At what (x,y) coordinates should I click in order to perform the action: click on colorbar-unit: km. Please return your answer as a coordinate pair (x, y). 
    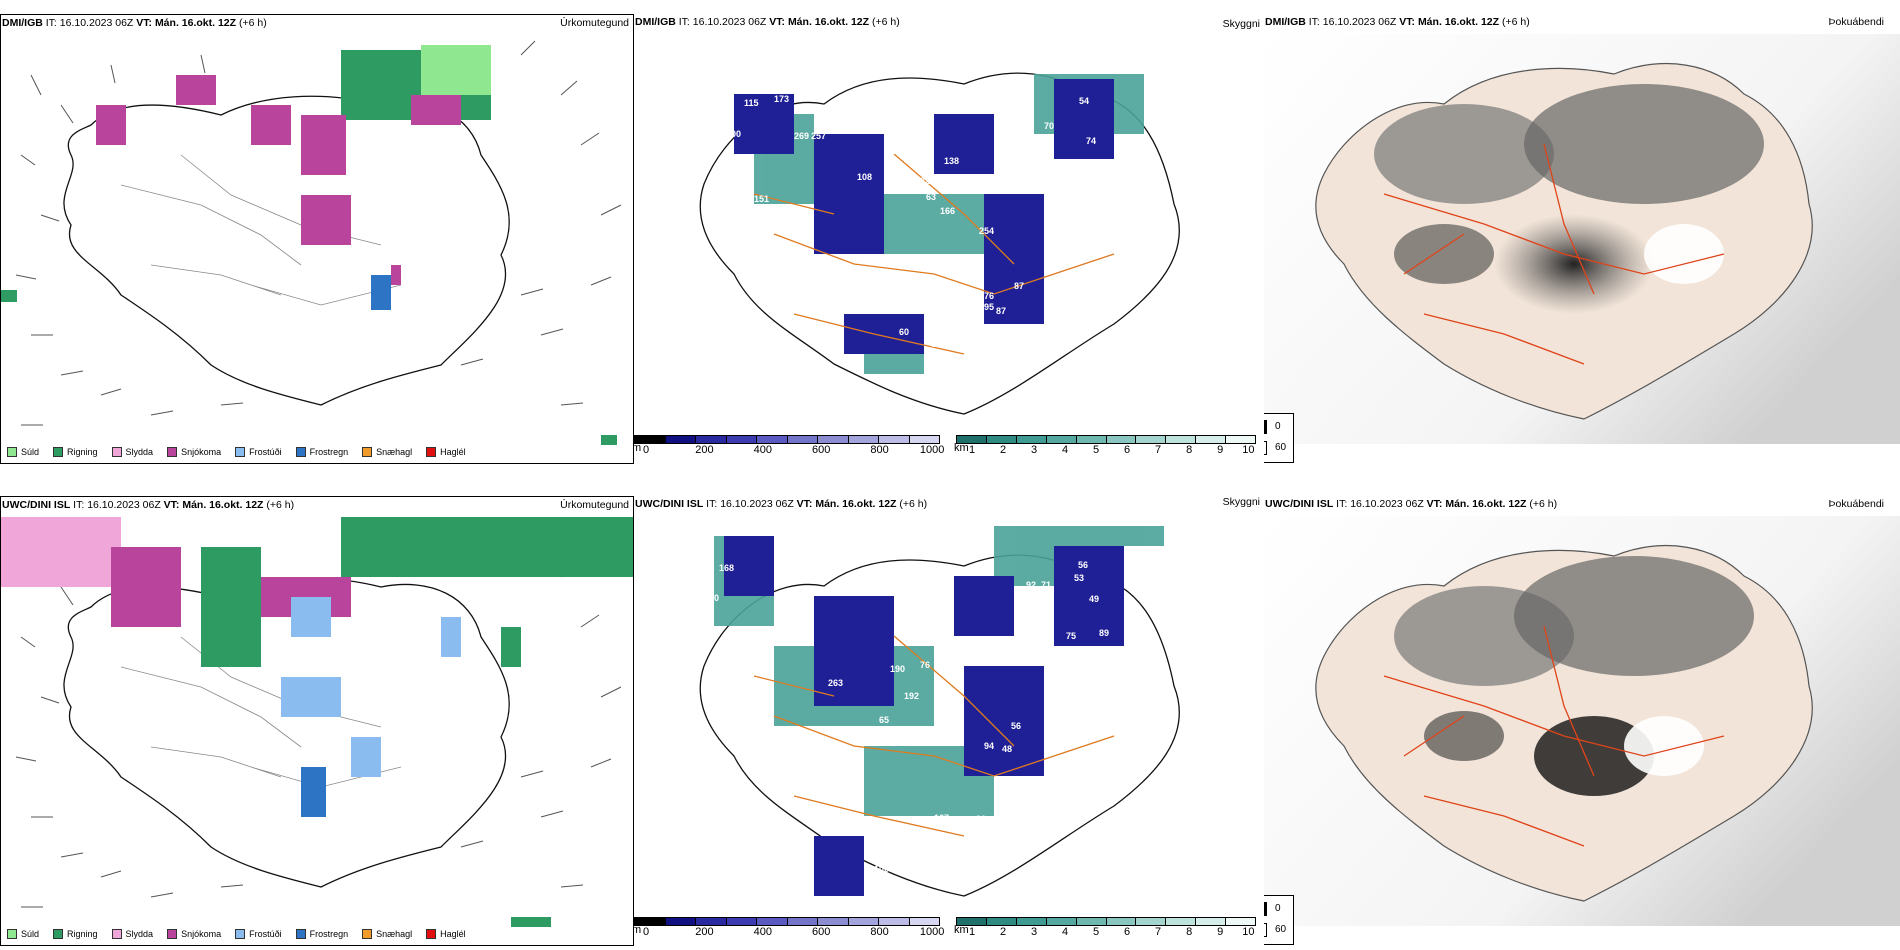
    Looking at the image, I should click on (961, 930).